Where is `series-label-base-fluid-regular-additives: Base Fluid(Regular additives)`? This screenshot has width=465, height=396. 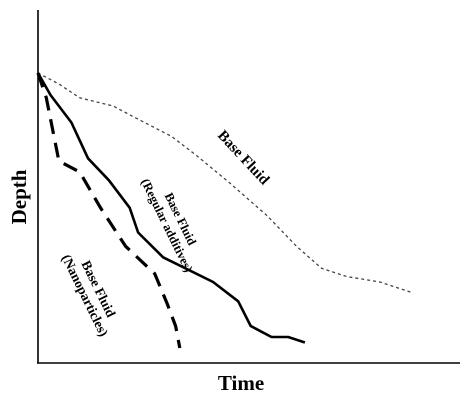 series-label-base-fluid-regular-additives: Base Fluid(Regular additives) is located at coordinates (173, 222).